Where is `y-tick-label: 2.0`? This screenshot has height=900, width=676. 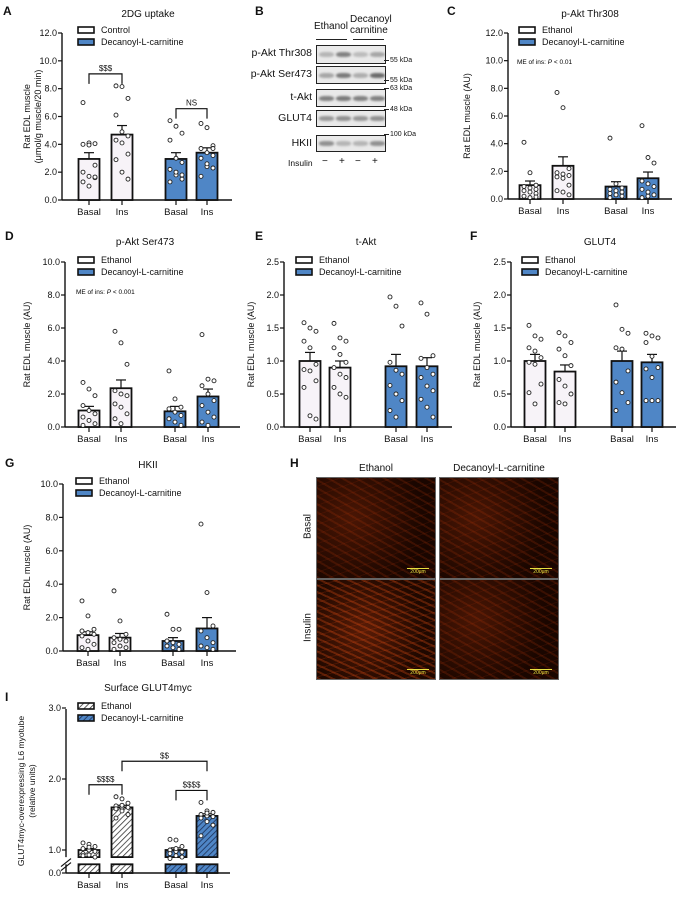 y-tick-label: 2.0 is located at coordinates (53, 394).